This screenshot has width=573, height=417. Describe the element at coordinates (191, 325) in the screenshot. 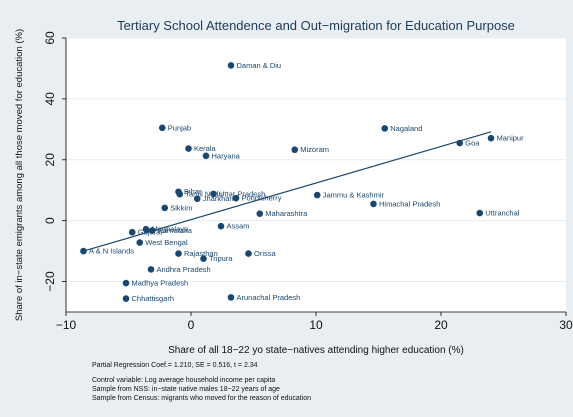

I see `x-tick-label: 0` at that location.